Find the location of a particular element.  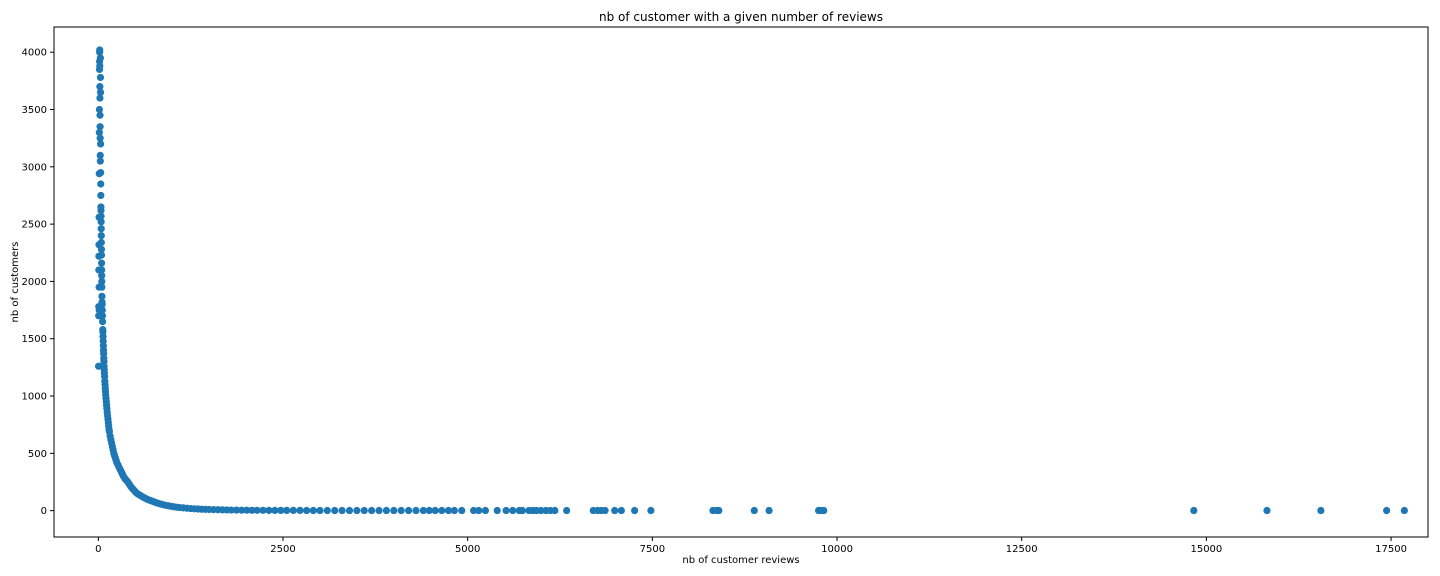

y-tick-label: 1000 is located at coordinates (34, 397).